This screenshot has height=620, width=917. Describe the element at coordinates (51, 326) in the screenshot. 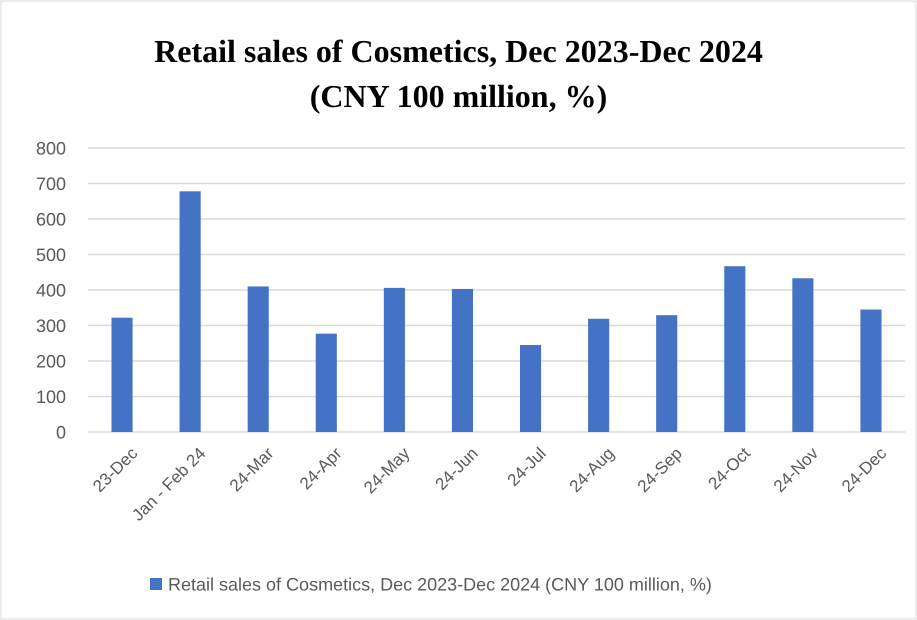

I see `y-tick-label: 300` at that location.